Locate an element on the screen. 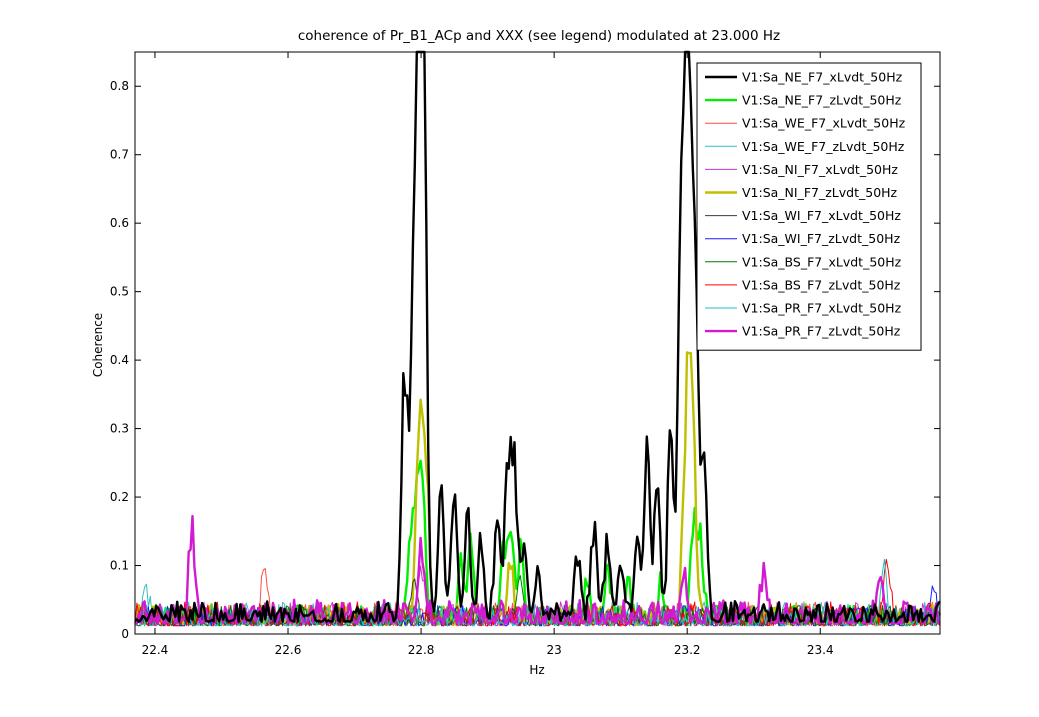 The height and width of the screenshot is (717, 1039). x-tick-label: 22.6 is located at coordinates (288, 650).